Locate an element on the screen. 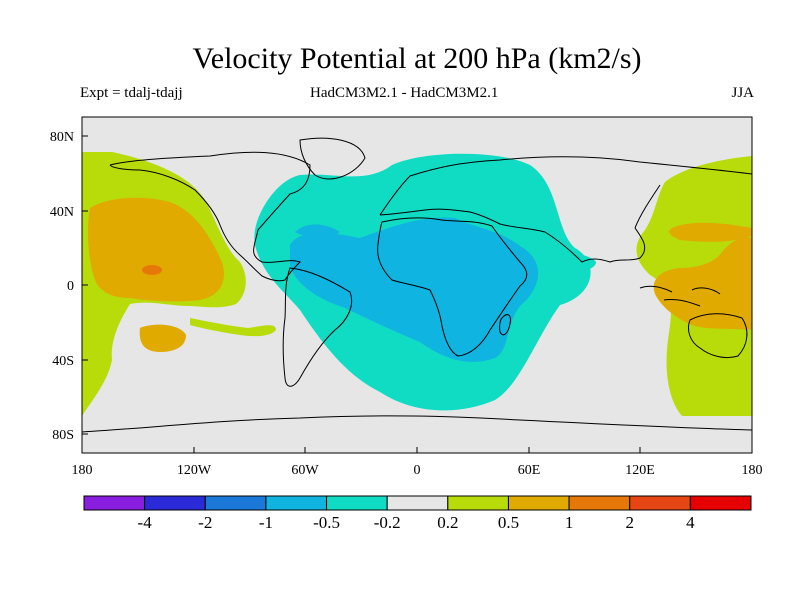 The width and height of the screenshot is (800, 600). colorbar-level-label: 0.5 is located at coordinates (508, 522).